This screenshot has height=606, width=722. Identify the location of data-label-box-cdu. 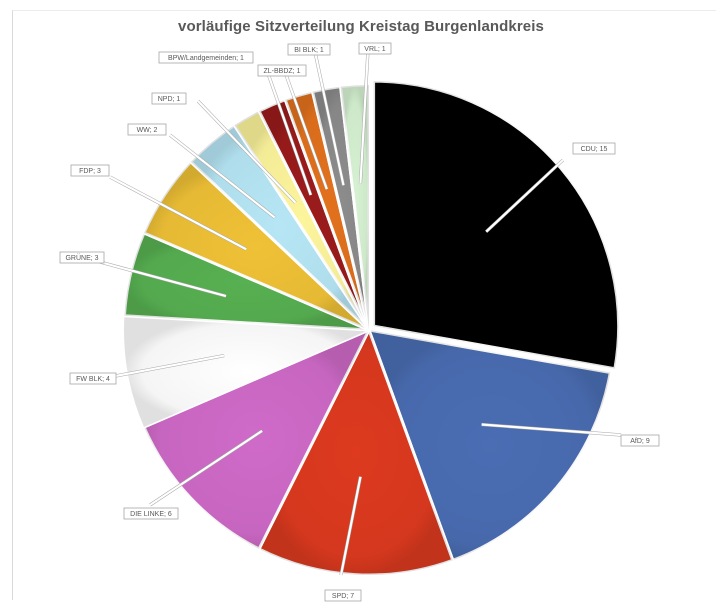
(594, 148).